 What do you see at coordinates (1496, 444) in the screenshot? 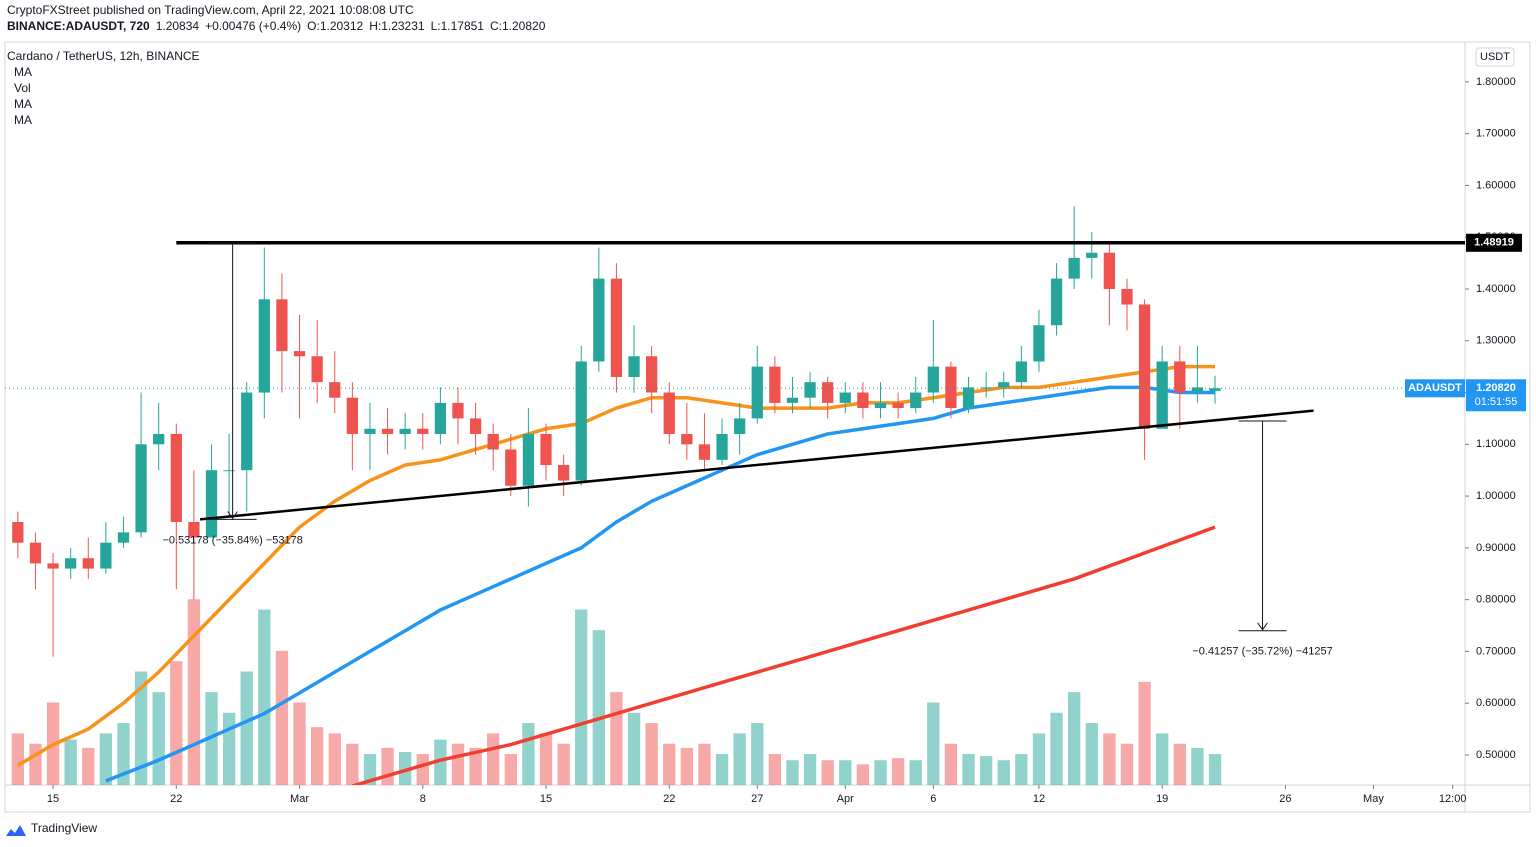
I see `y-tick-label: 1.10000` at bounding box center [1496, 444].